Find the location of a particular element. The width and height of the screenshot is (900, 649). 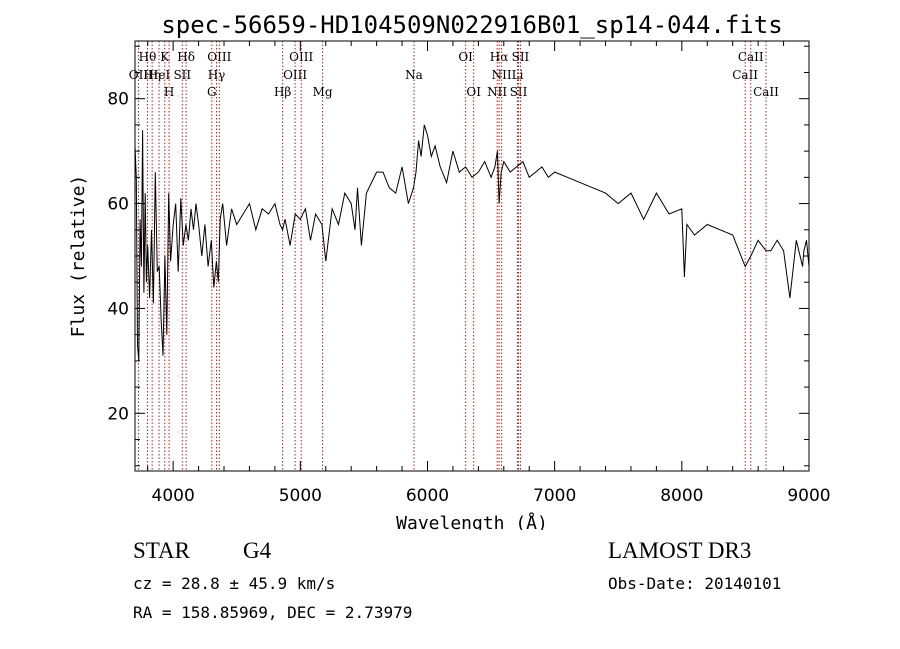

x-axis-label: Wavelength (Å) is located at coordinates (472, 521).